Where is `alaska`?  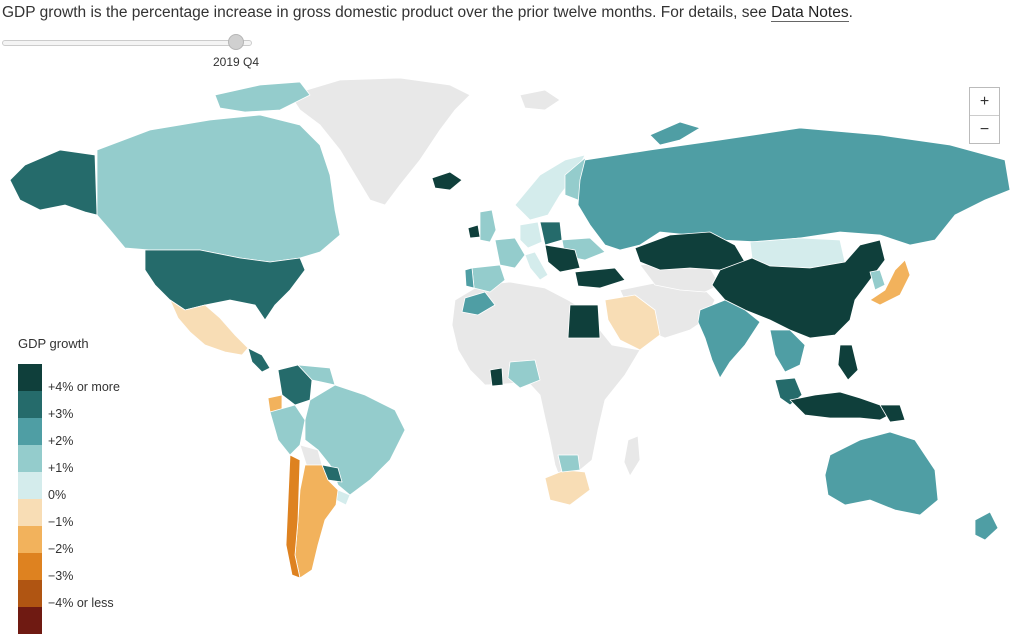
alaska is located at coordinates (53, 182).